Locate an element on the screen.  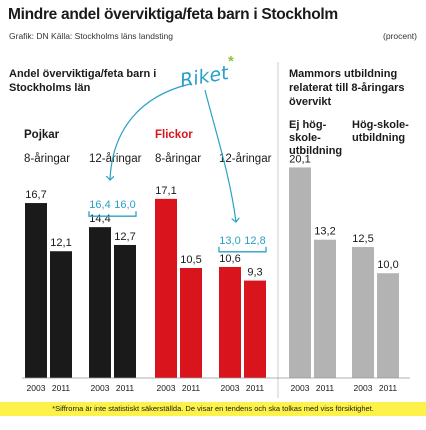
group-girls: Flickor is located at coordinates (174, 135).